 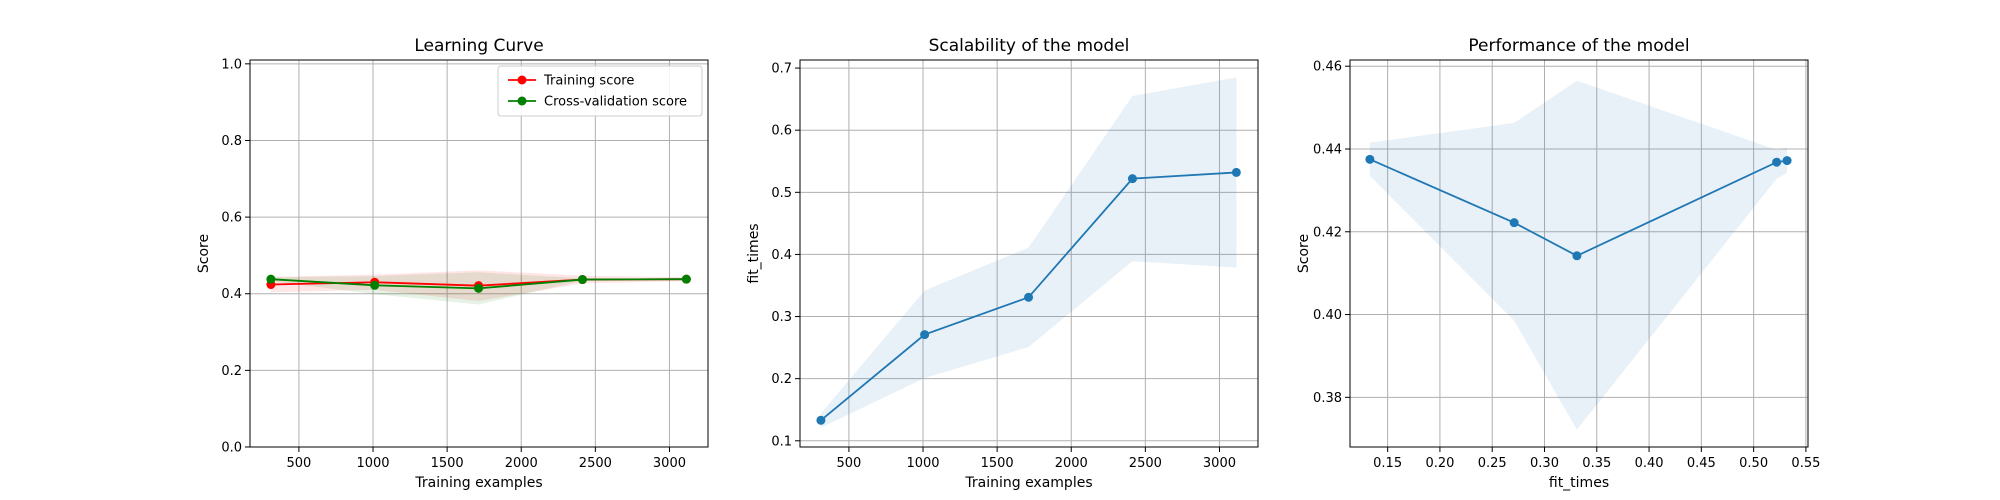 I want to click on y-tick-label: 0.5, so click(x=781, y=193).